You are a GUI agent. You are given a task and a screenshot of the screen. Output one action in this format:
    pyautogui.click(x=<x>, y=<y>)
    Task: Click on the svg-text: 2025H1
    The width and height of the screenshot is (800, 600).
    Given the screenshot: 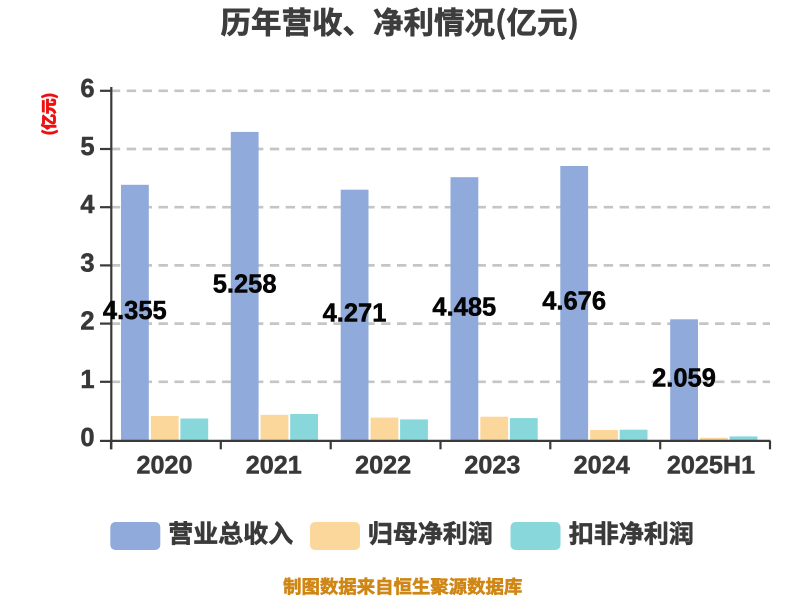 What is the action you would take?
    pyautogui.click(x=711, y=465)
    